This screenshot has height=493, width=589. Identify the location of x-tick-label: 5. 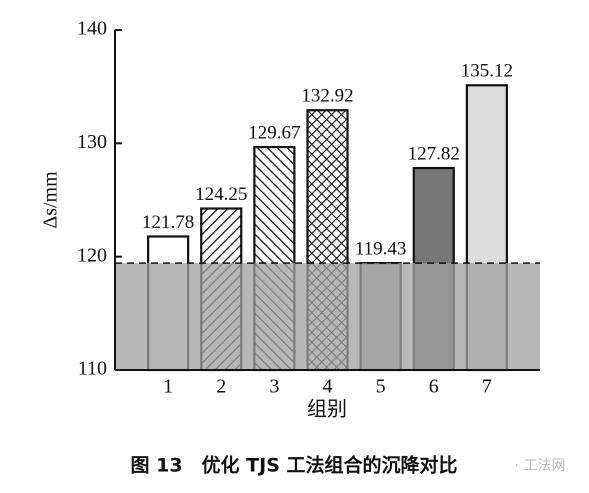
(381, 387).